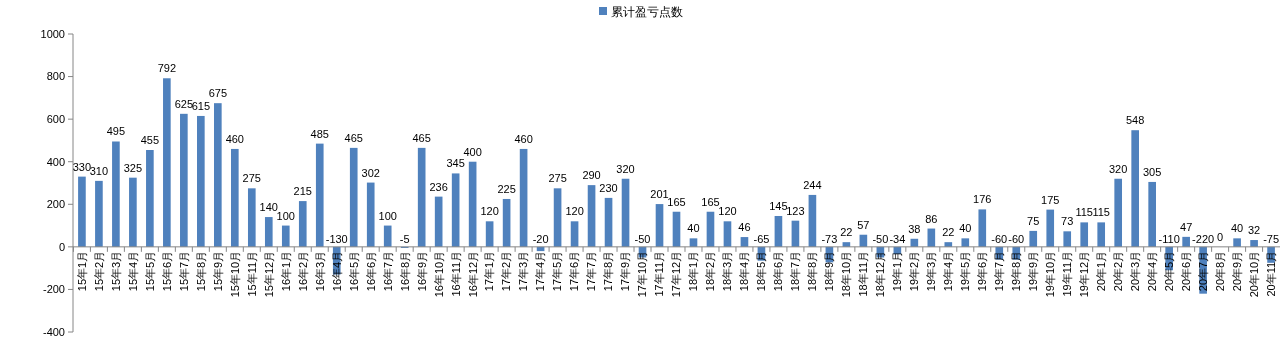  Describe the element at coordinates (1254, 230) in the screenshot. I see `data-label: 32` at that location.